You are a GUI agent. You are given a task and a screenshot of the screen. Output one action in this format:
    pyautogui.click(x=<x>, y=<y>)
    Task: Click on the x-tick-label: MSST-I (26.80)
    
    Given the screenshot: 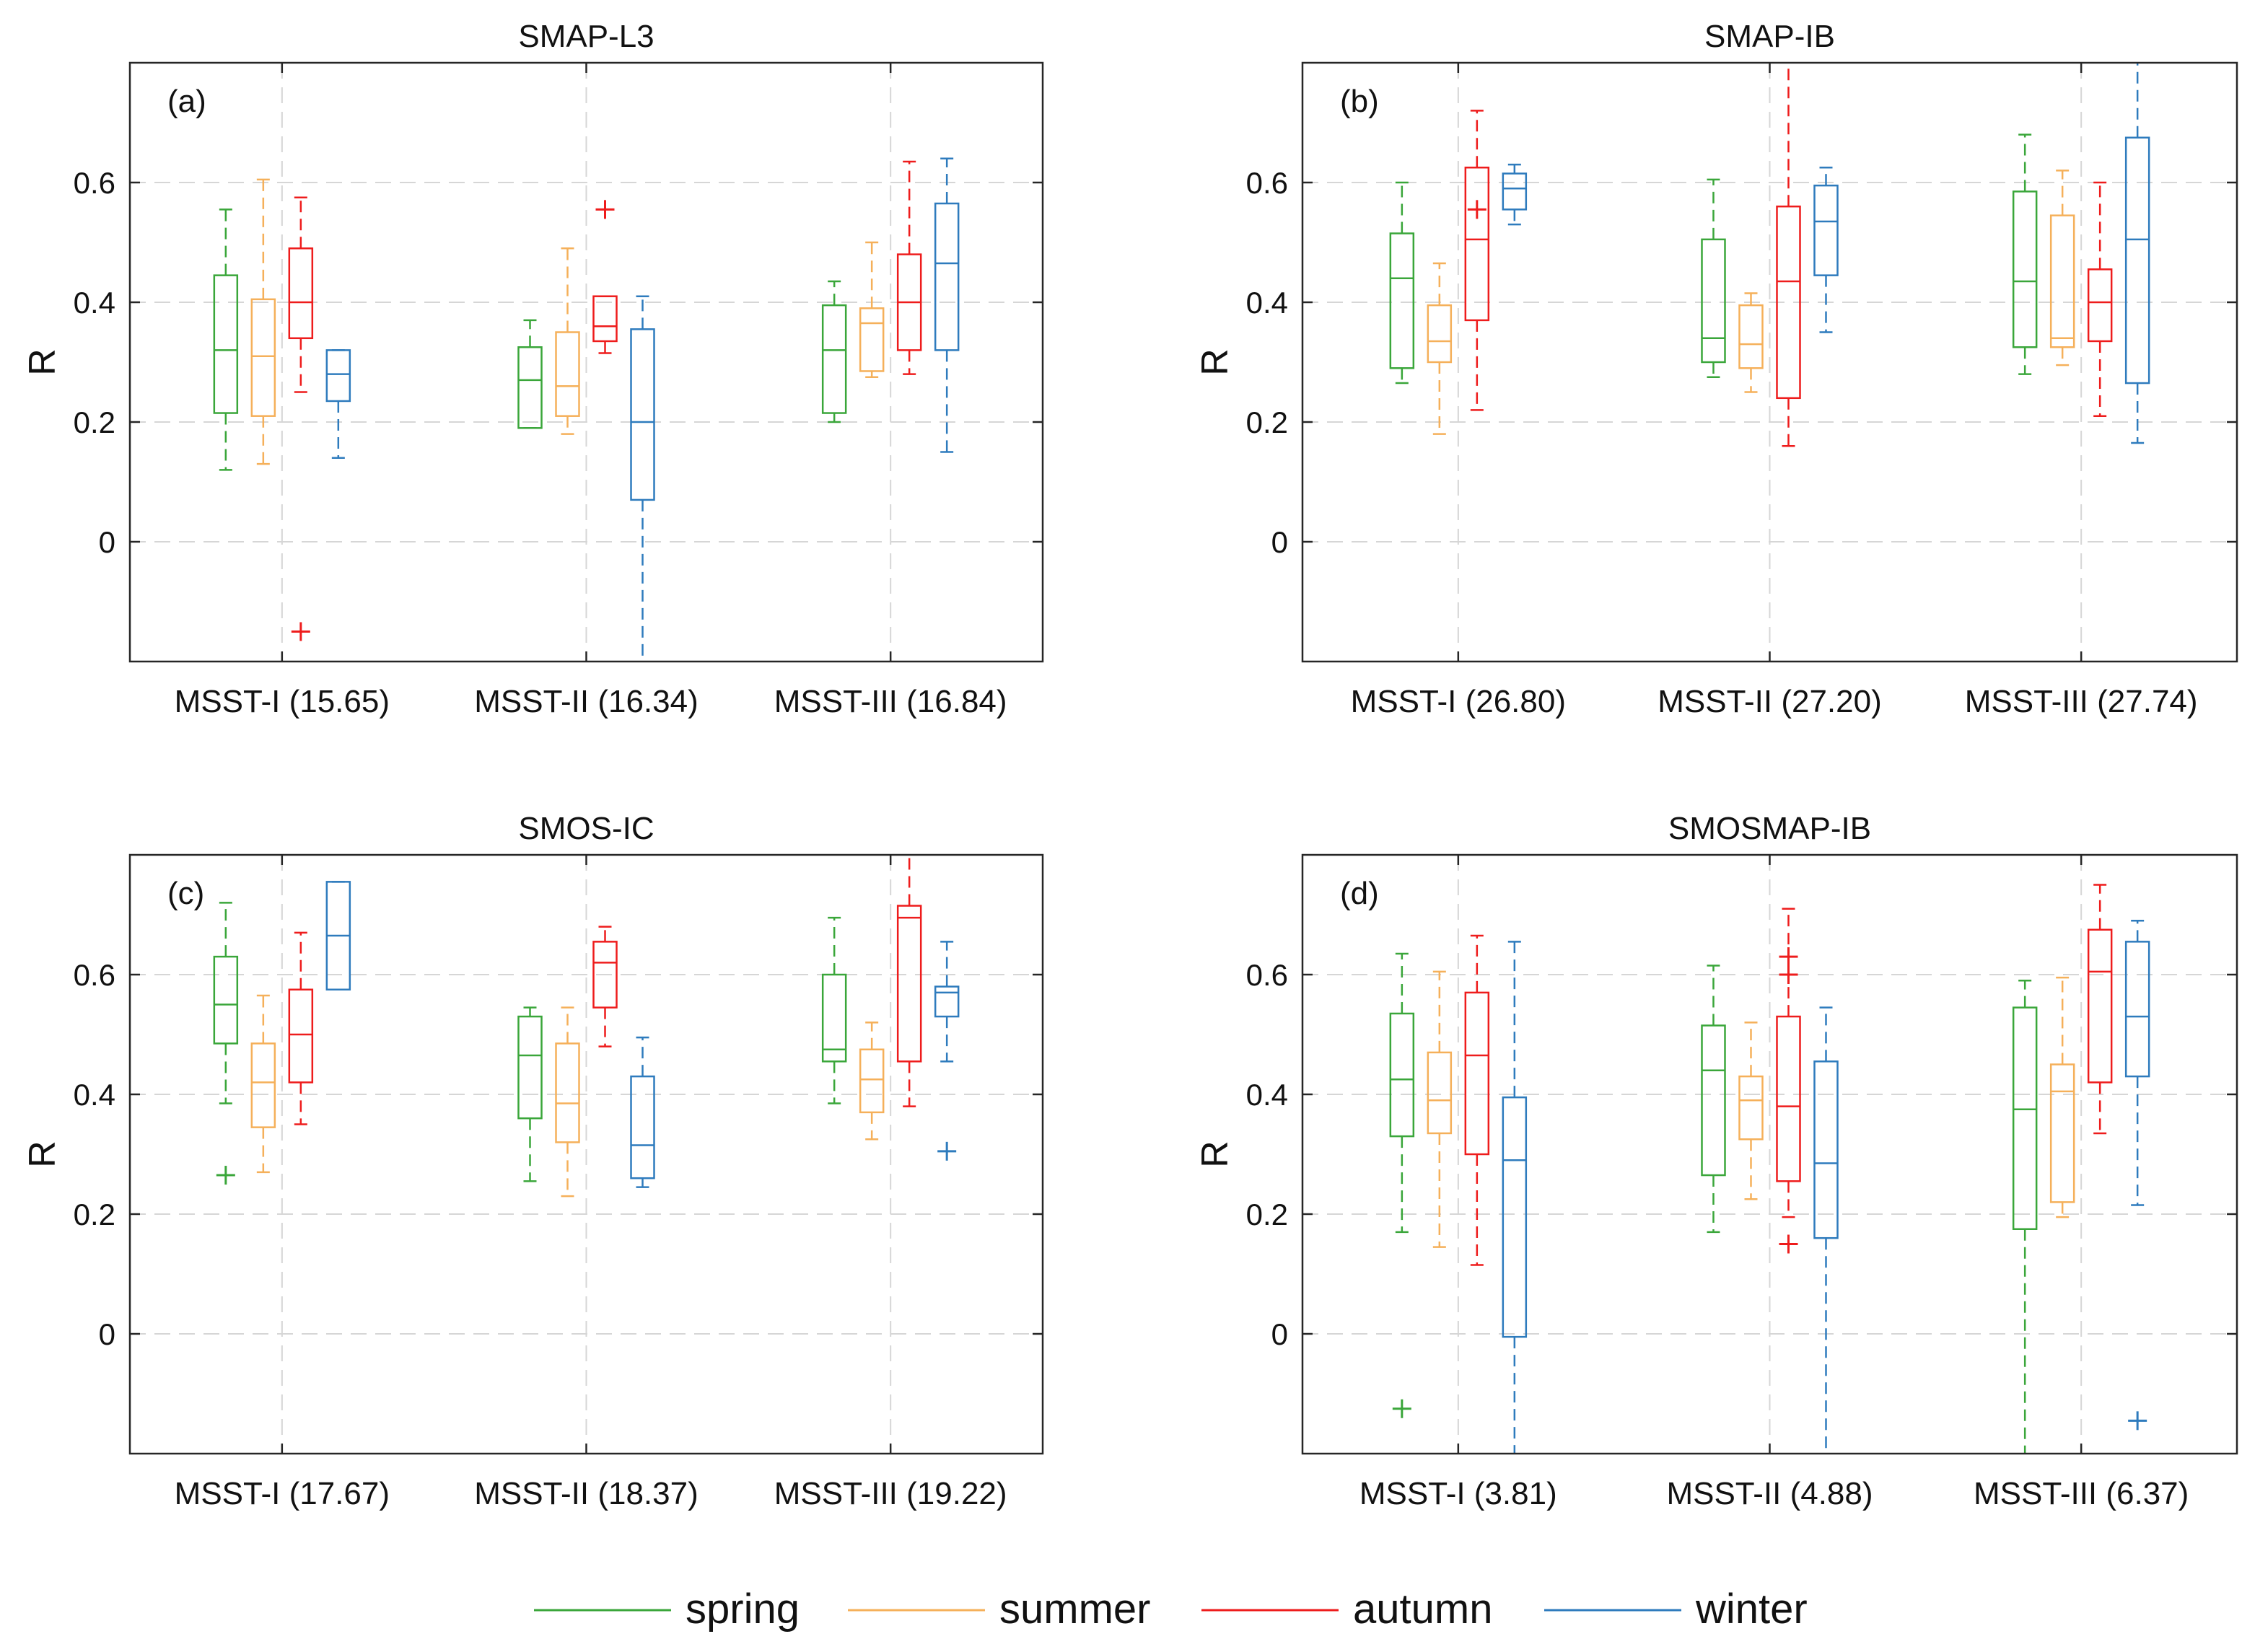 What is the action you would take?
    pyautogui.click(x=1458, y=701)
    